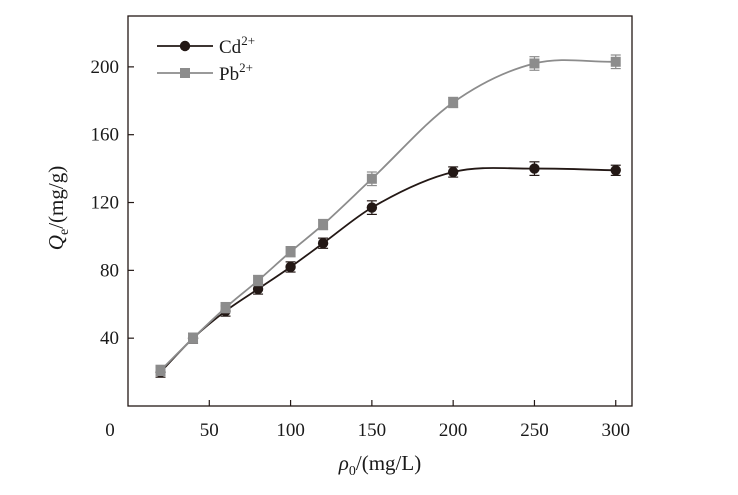 The image size is (738, 495). I want to click on x-axis-title: ρ0/(mg/L), so click(379, 465).